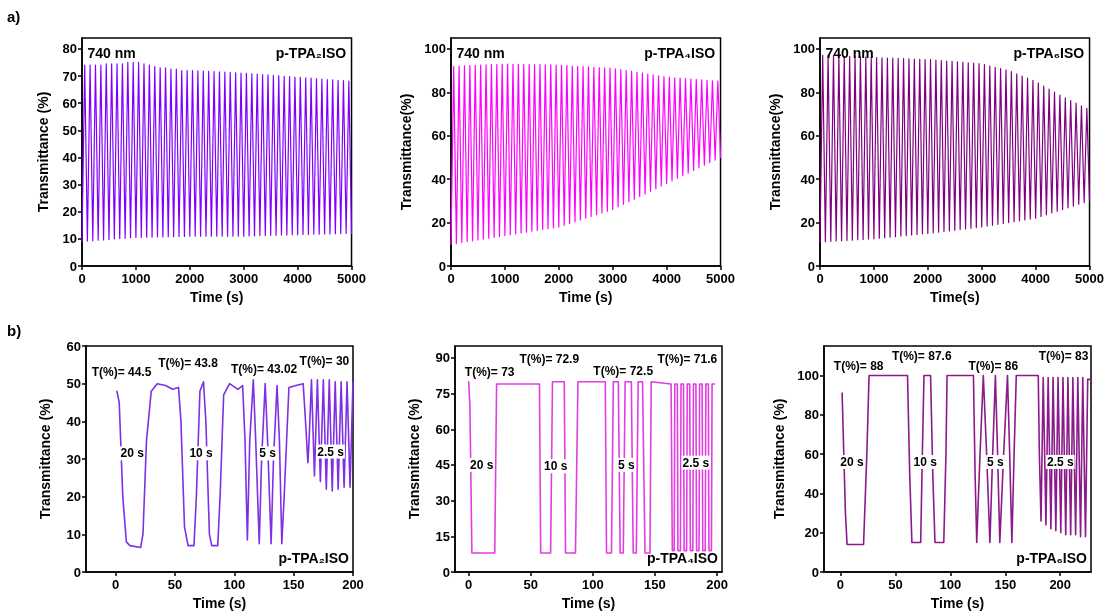  I want to click on annotation: T(%)= 43.02, so click(264, 368).